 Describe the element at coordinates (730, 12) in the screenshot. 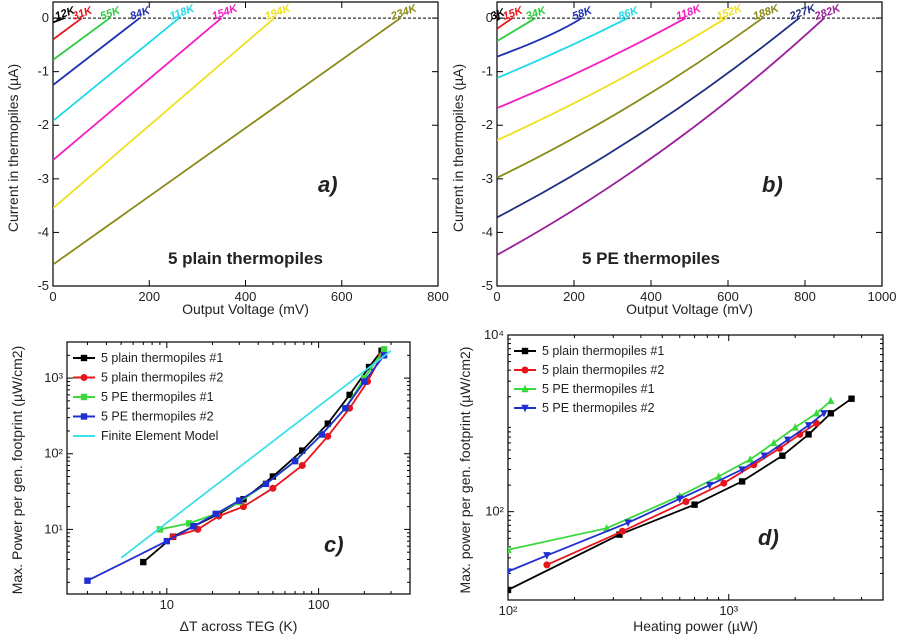

I see `series-temperature-label: 152K` at that location.